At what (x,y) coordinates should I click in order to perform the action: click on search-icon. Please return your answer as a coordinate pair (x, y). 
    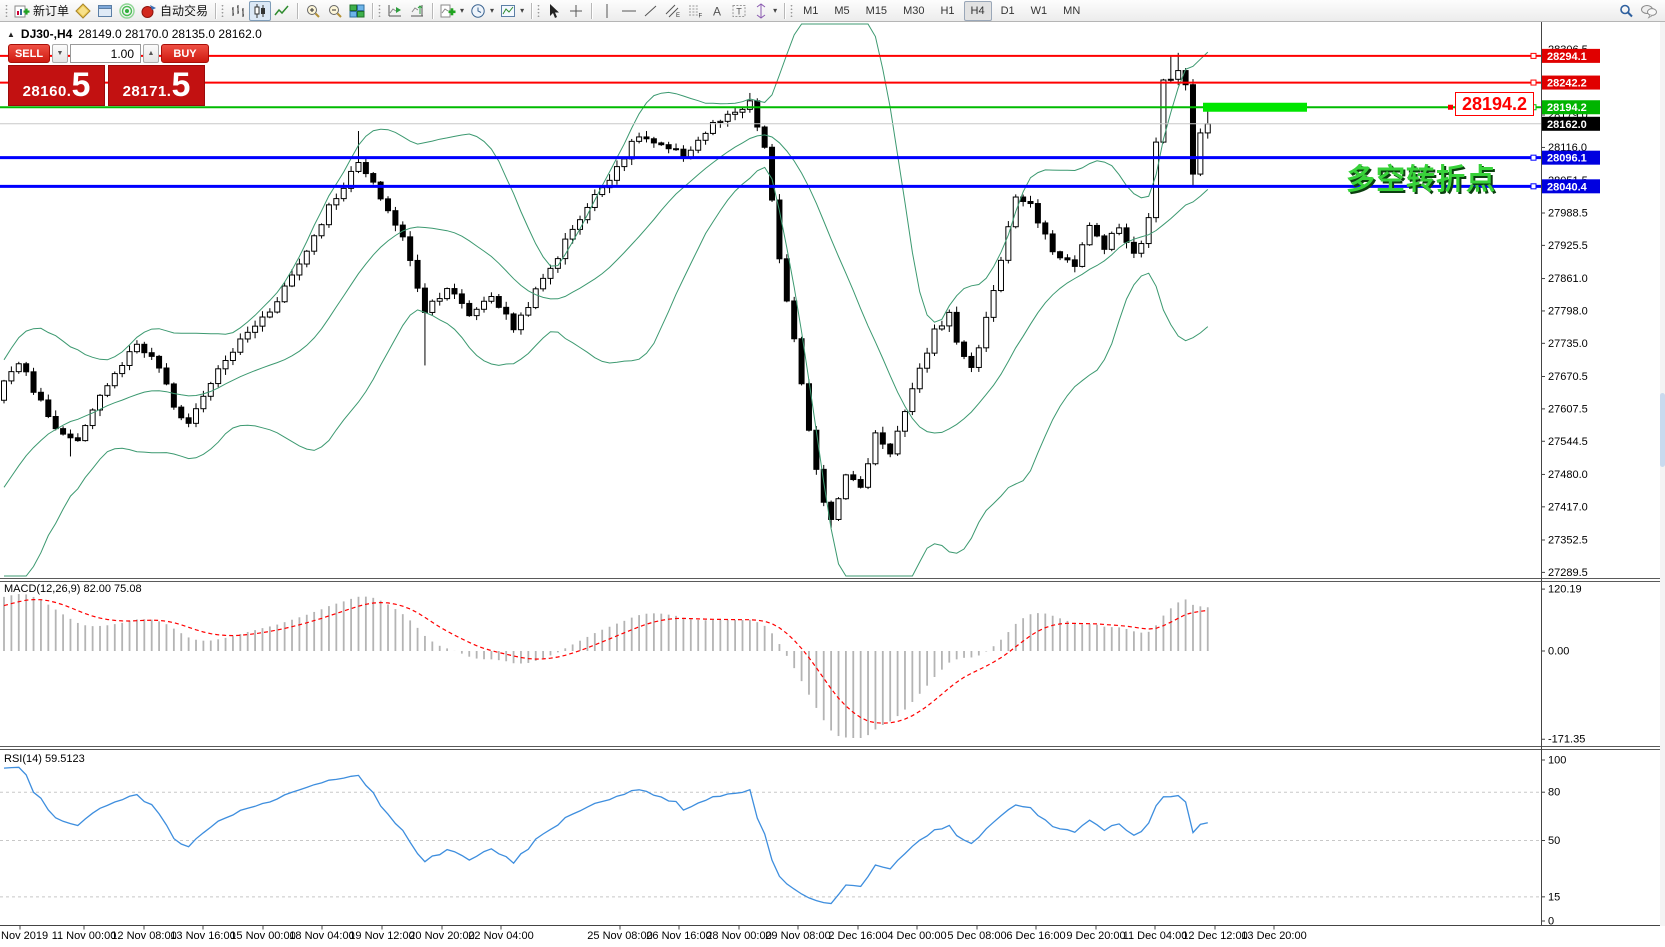
    Looking at the image, I should click on (1626, 10).